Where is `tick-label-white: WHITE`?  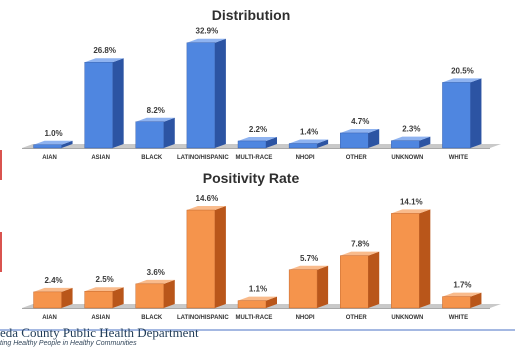
tick-label-white: WHITE is located at coordinates (458, 318).